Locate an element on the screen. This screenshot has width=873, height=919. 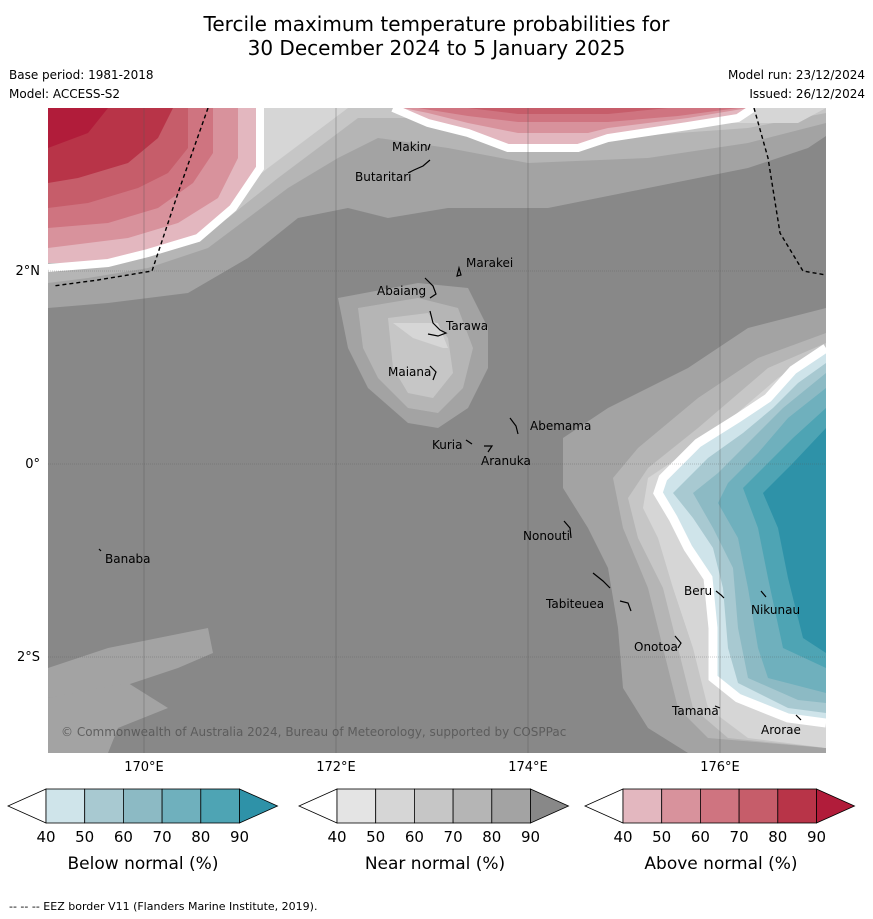
place-kuria: Kuria is located at coordinates (447, 445).